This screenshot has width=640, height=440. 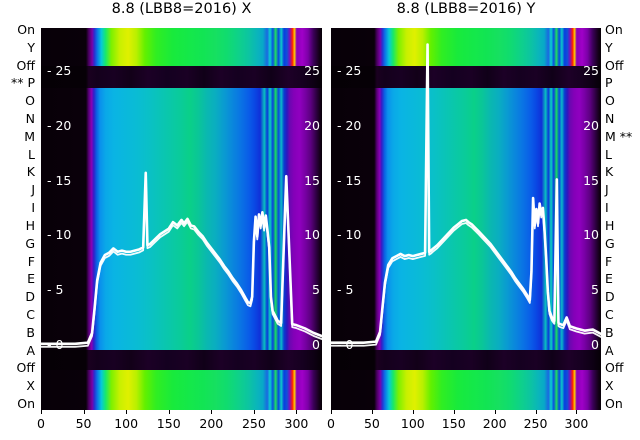 I want to click on category-label-left-p-3: ** P, so click(x=22, y=83).